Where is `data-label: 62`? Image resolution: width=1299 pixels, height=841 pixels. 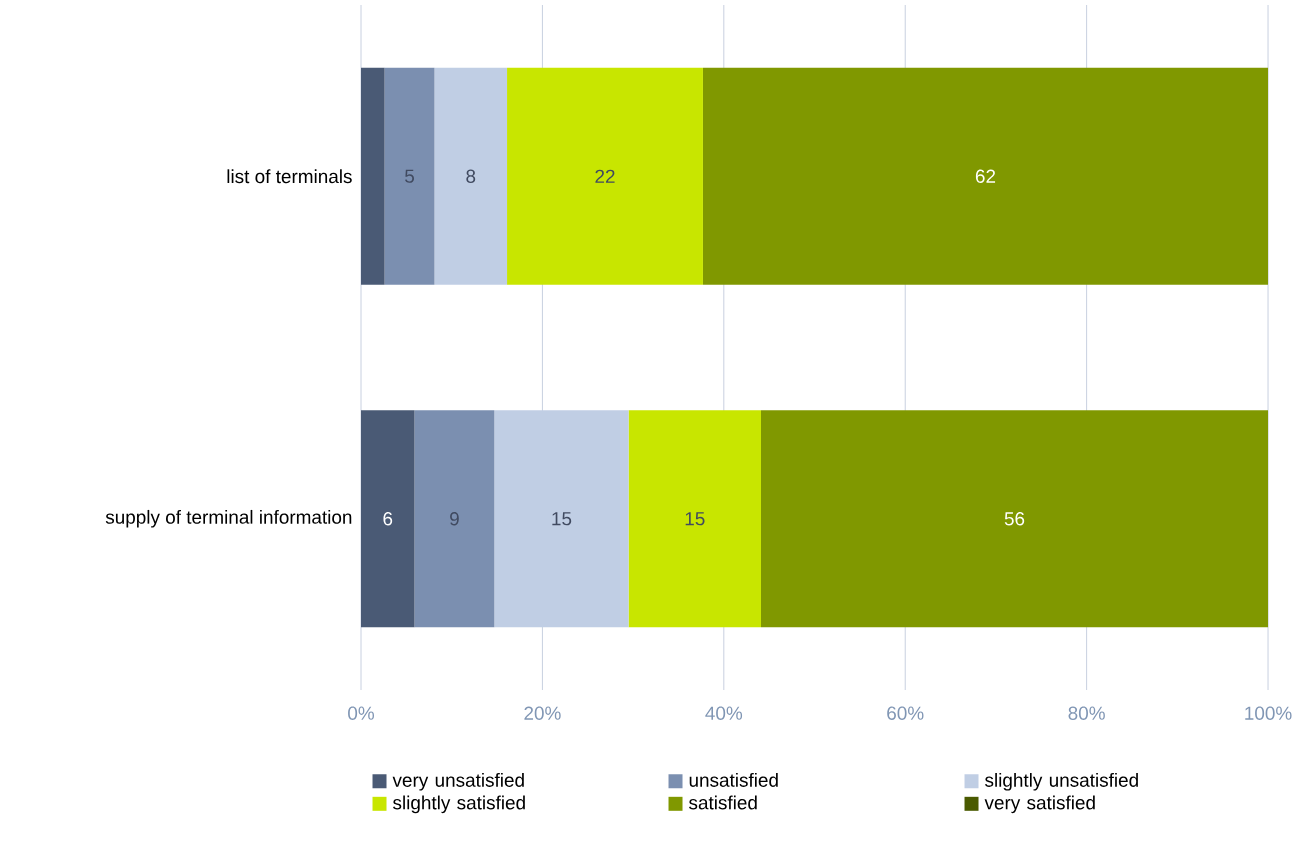 data-label: 62 is located at coordinates (985, 176).